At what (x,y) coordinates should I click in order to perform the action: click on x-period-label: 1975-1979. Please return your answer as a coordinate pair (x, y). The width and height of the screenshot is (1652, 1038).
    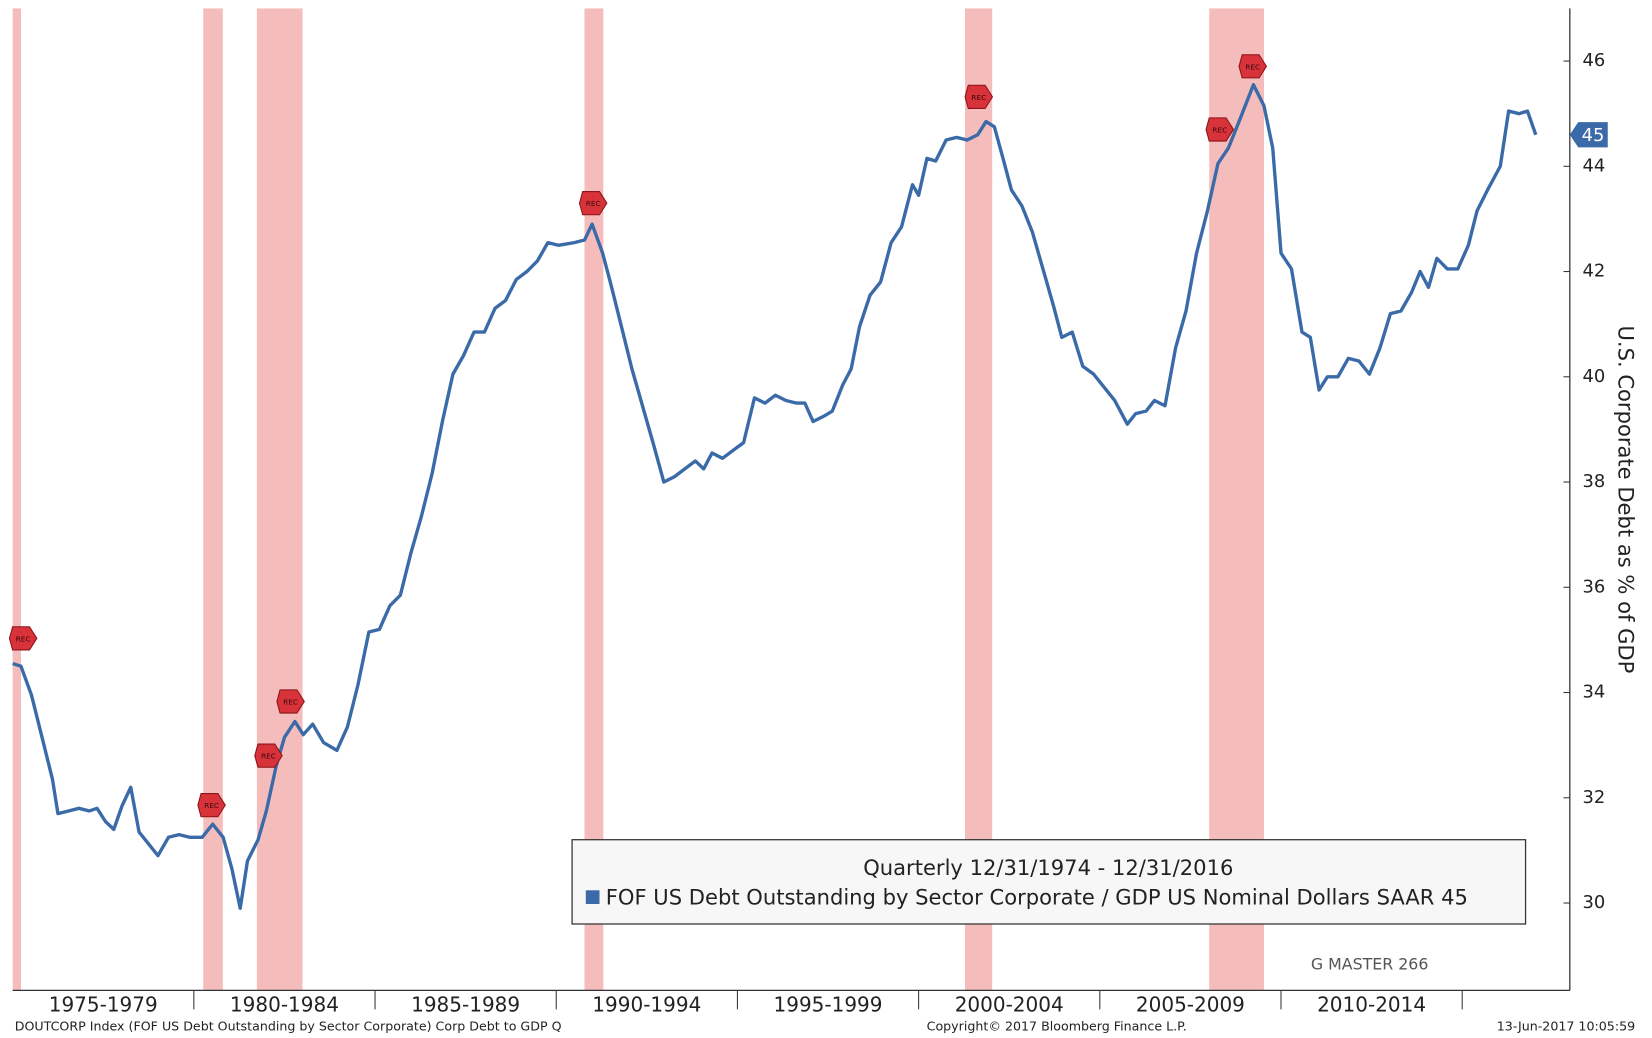
    Looking at the image, I should click on (103, 1005).